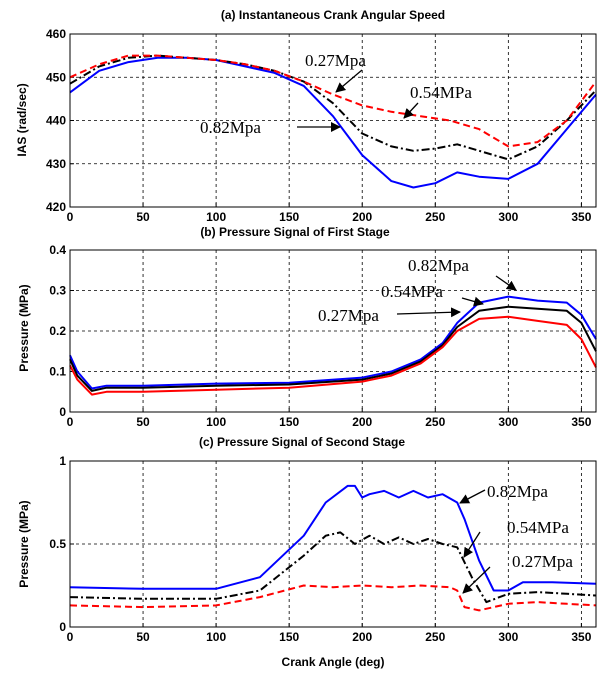 This screenshot has height=673, width=601. Describe the element at coordinates (441, 92) in the screenshot. I see `annotation-0-54mpa: 0.54MPa` at that location.